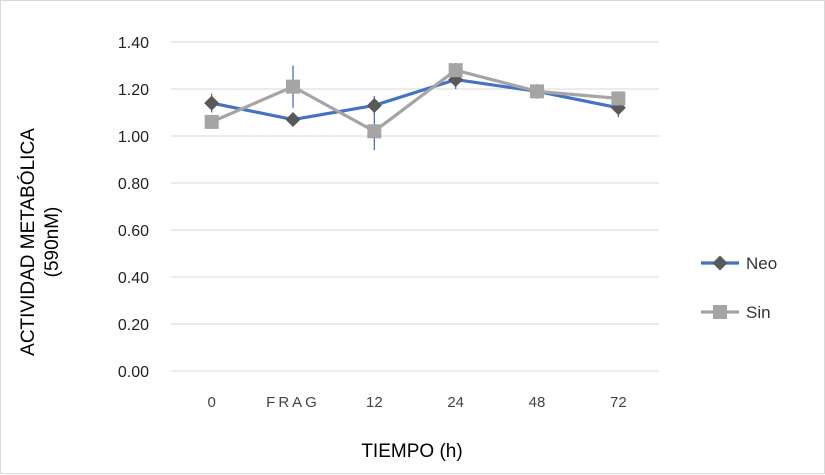 The height and width of the screenshot is (475, 825). What do you see at coordinates (618, 402) in the screenshot?
I see `x-tick-label: 72` at bounding box center [618, 402].